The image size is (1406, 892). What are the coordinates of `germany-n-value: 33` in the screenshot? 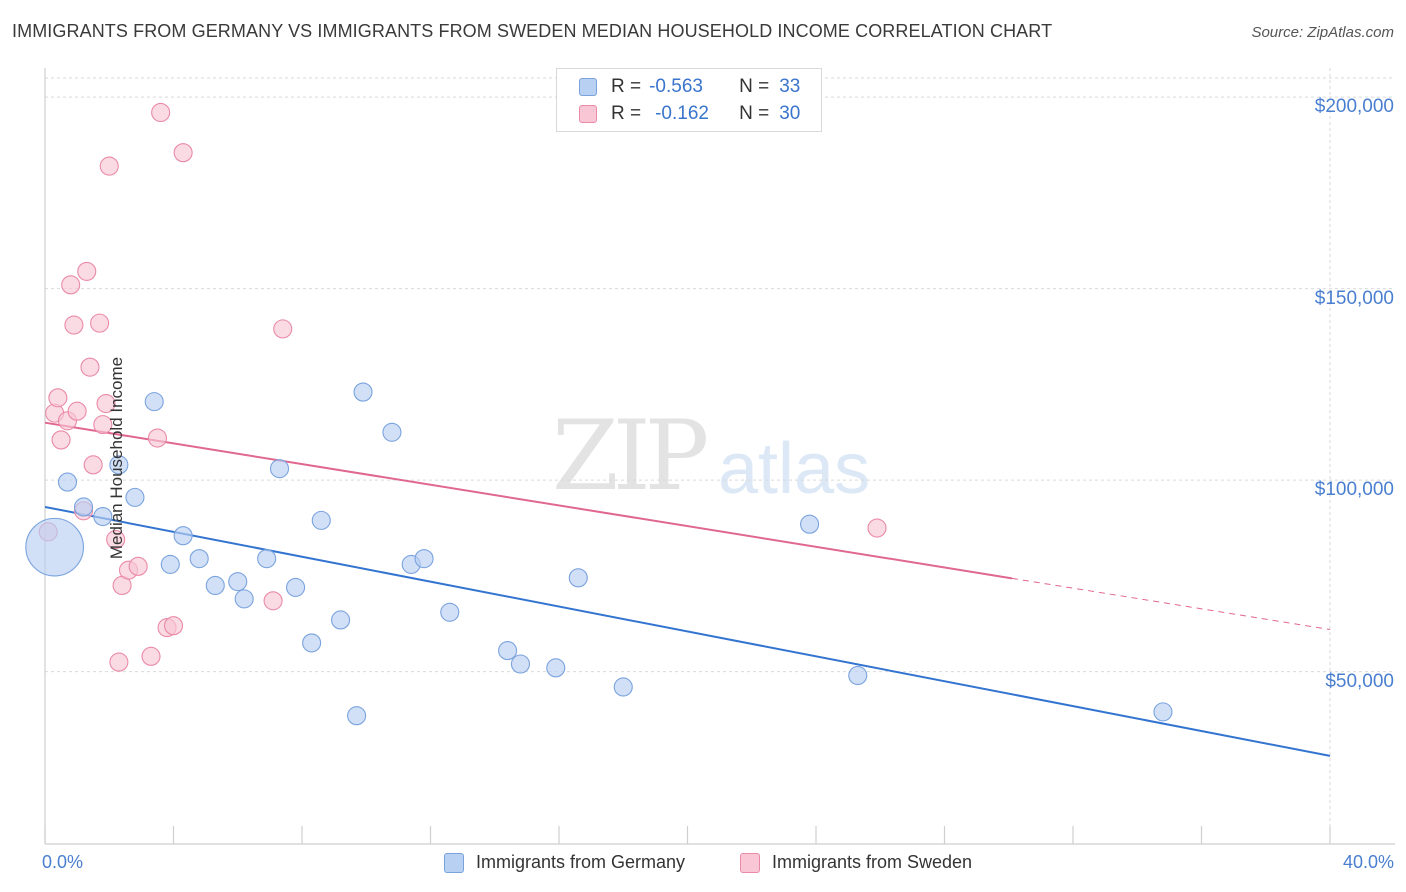 It's located at (790, 86).